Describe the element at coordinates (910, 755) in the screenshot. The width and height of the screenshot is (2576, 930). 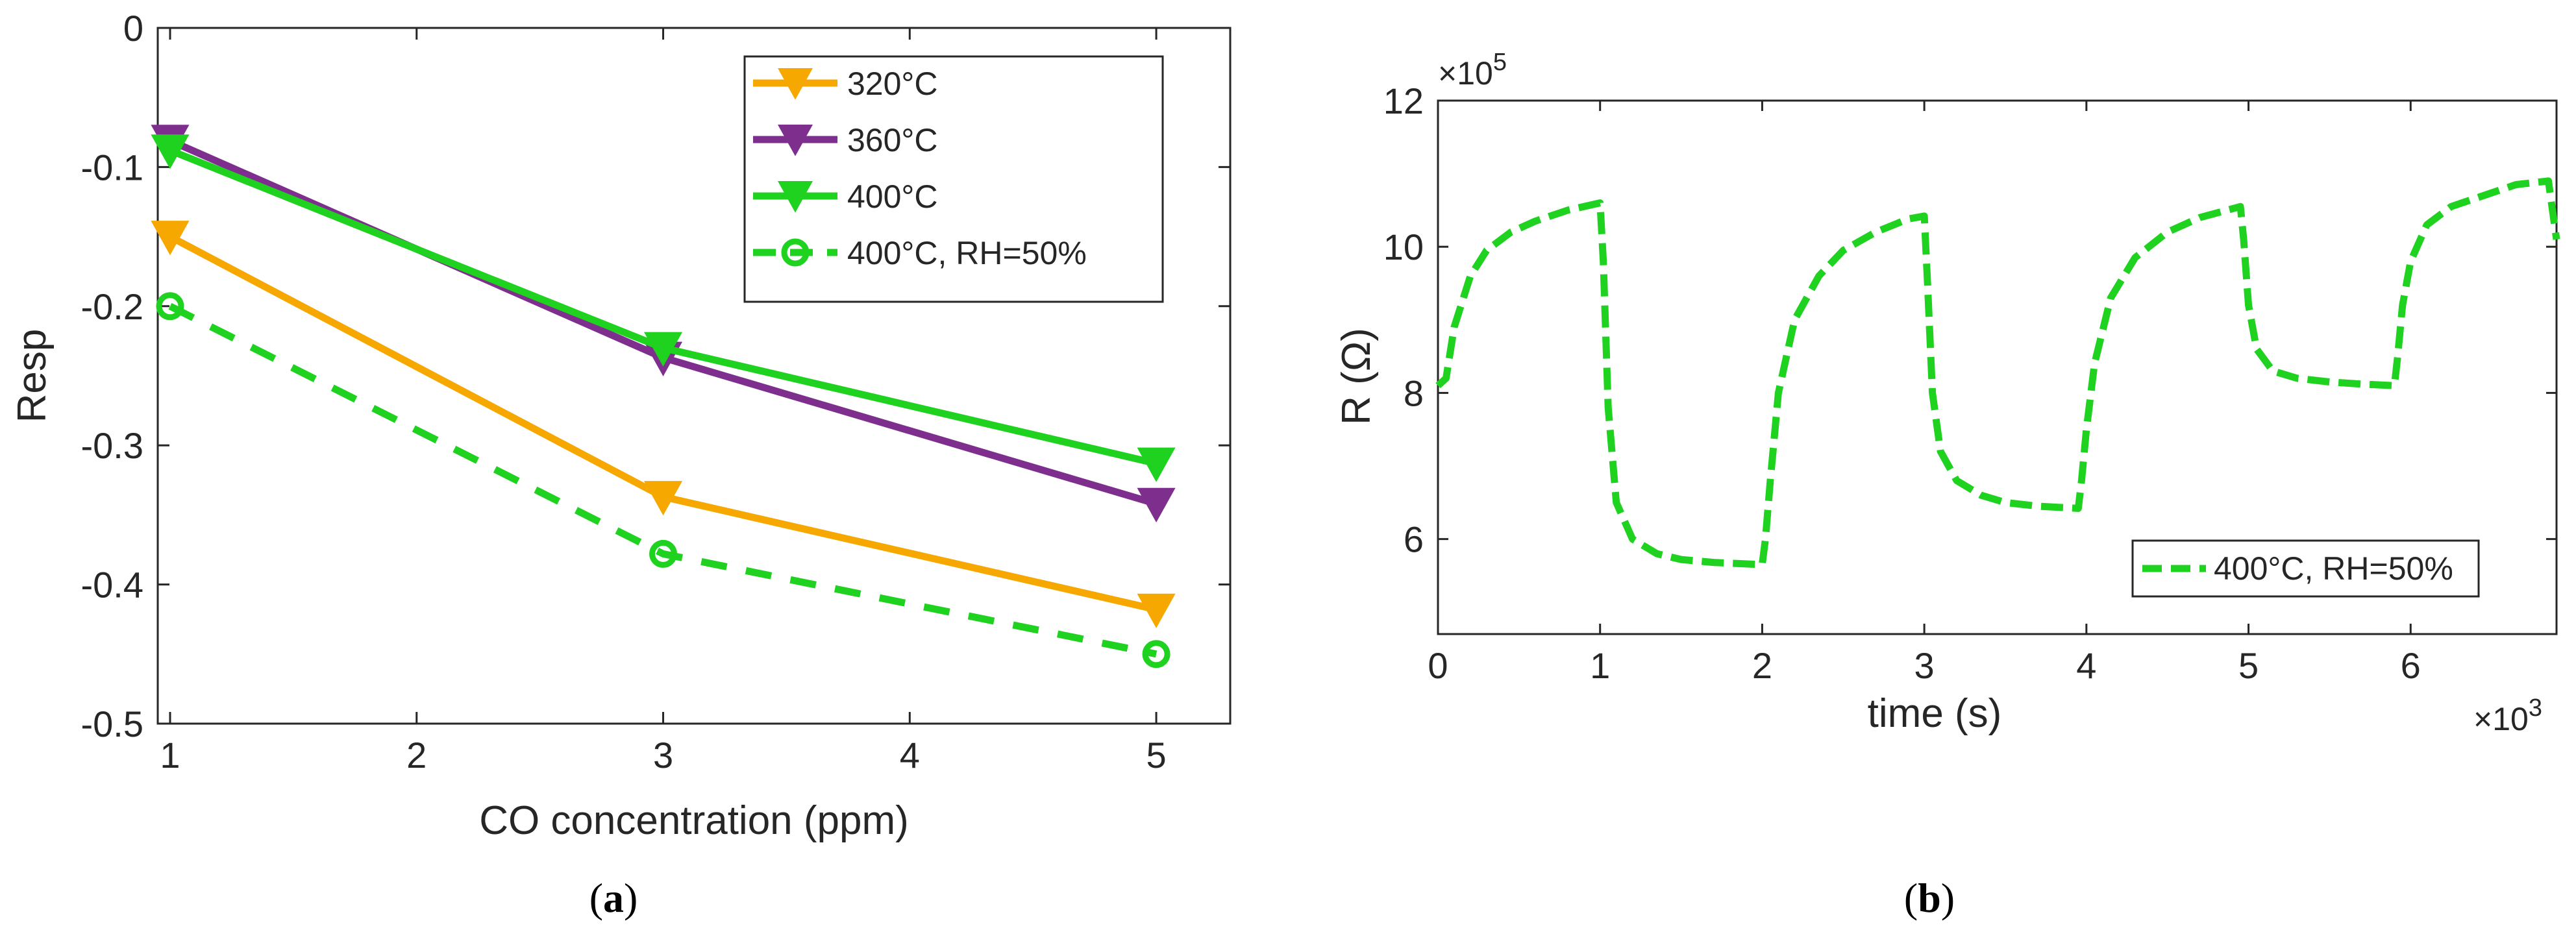
I see `panel-a-xtick-label: 4` at that location.